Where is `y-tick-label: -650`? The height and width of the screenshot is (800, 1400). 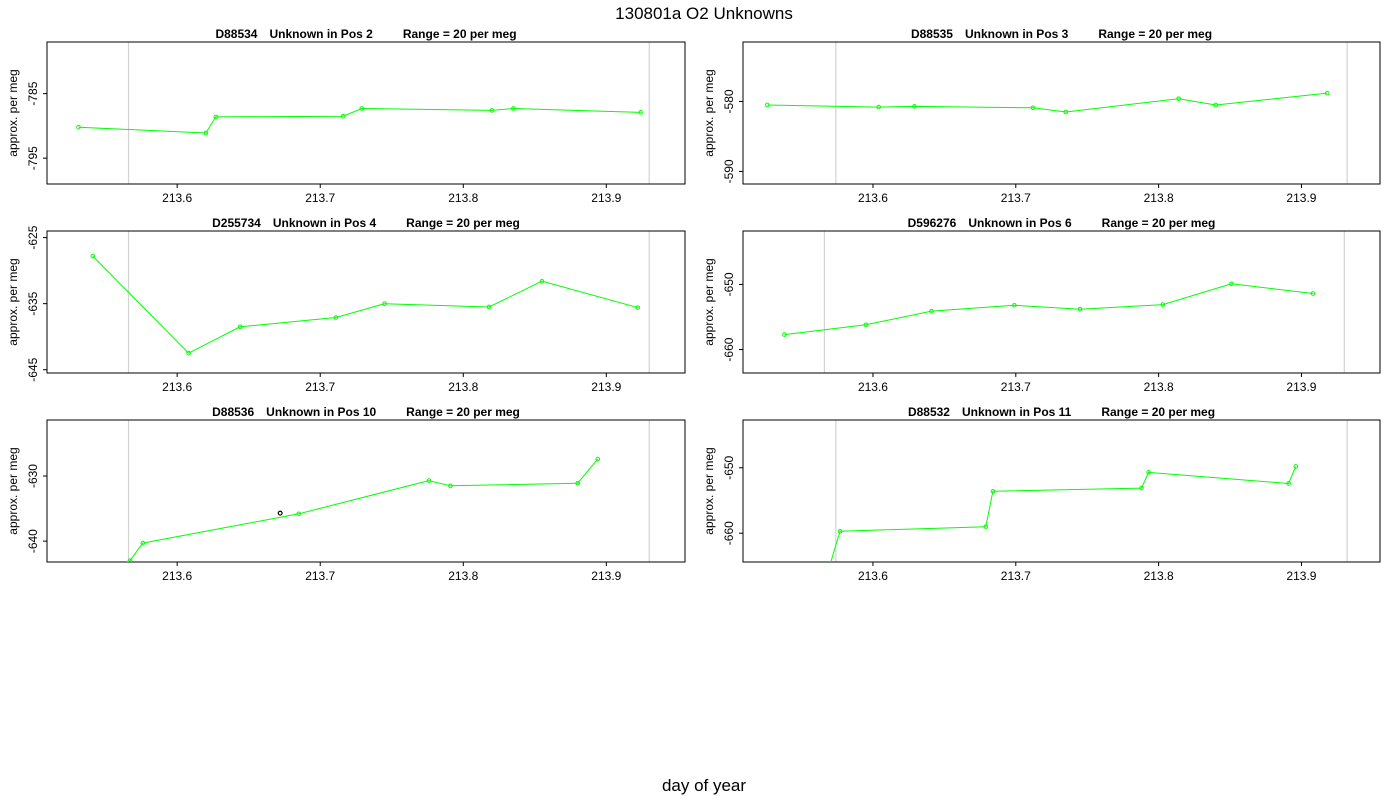
y-tick-label: -650 is located at coordinates (729, 467).